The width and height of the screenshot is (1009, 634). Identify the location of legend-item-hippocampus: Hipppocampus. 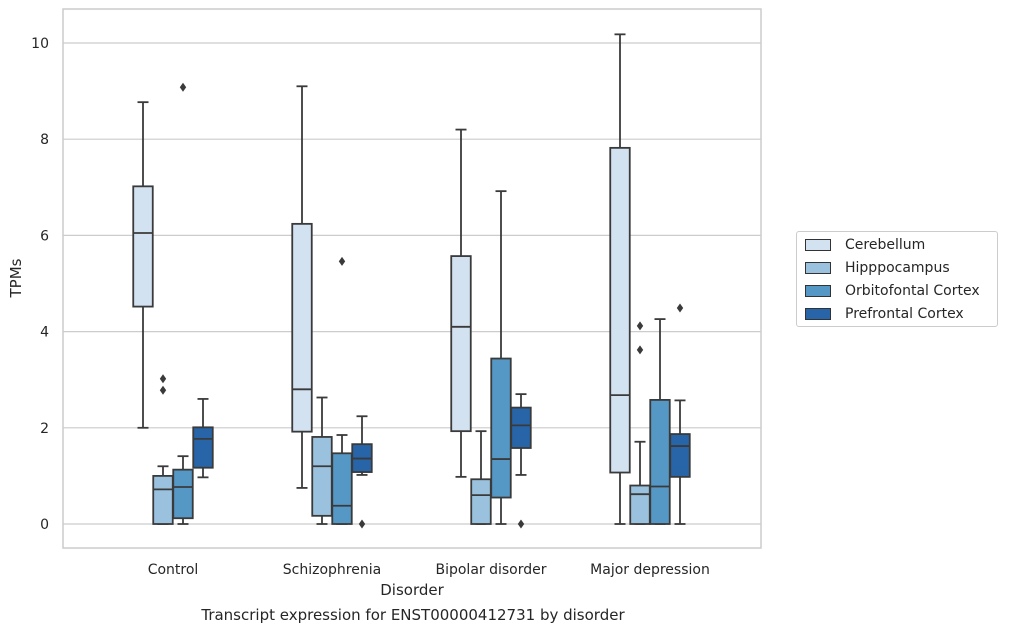
(877, 268).